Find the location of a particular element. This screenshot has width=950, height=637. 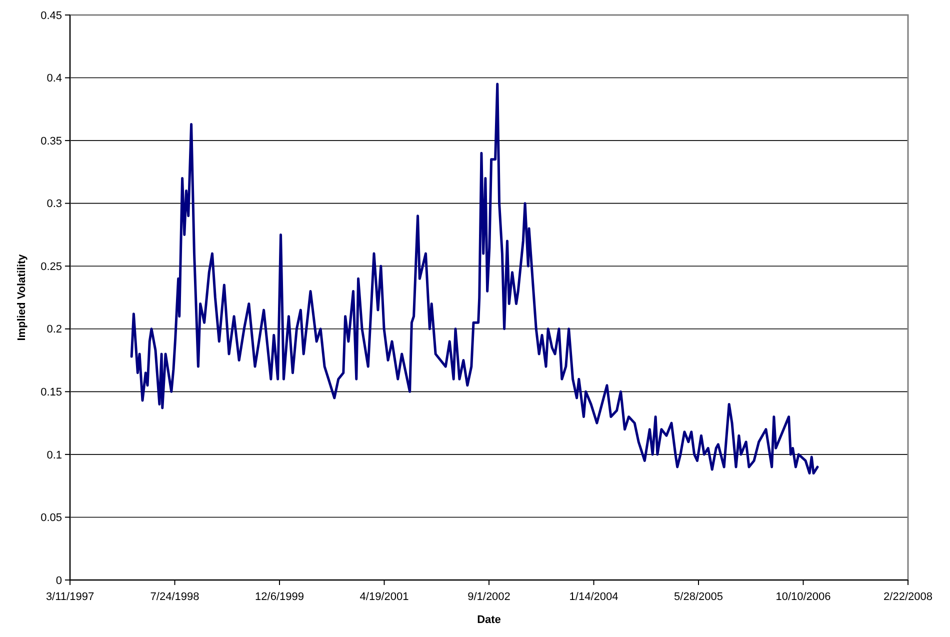

x-tick-label: 3/11/1997 is located at coordinates (70, 597).